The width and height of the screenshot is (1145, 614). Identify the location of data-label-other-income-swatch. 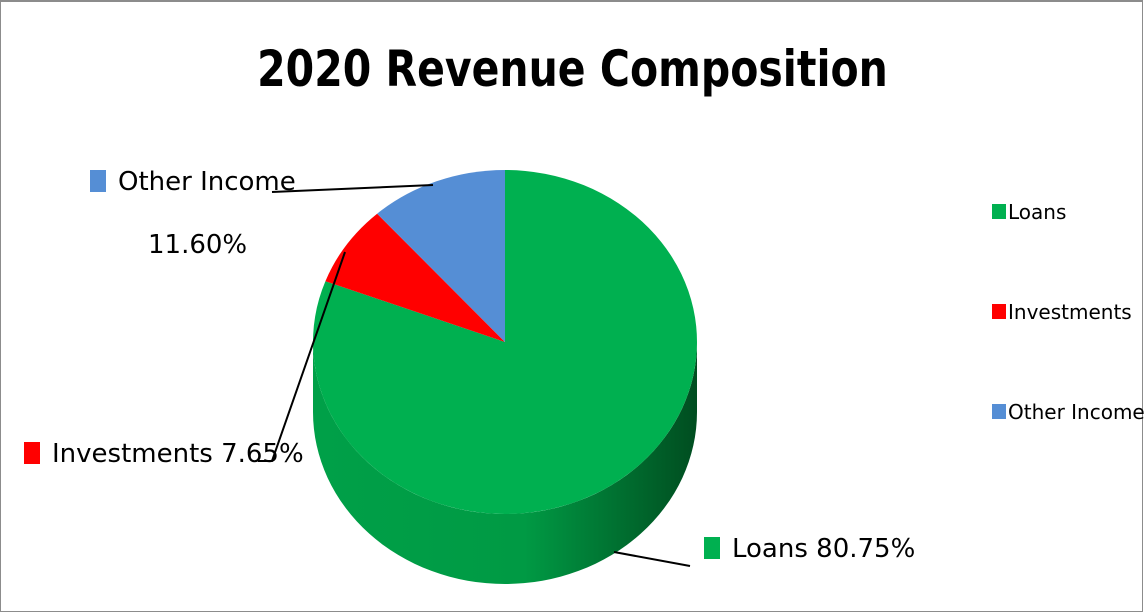
(98, 181).